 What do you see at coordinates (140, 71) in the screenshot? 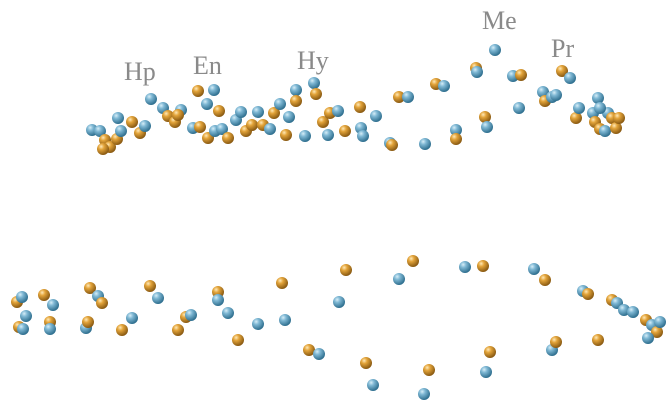
I see `label-hp: Hp` at bounding box center [140, 71].